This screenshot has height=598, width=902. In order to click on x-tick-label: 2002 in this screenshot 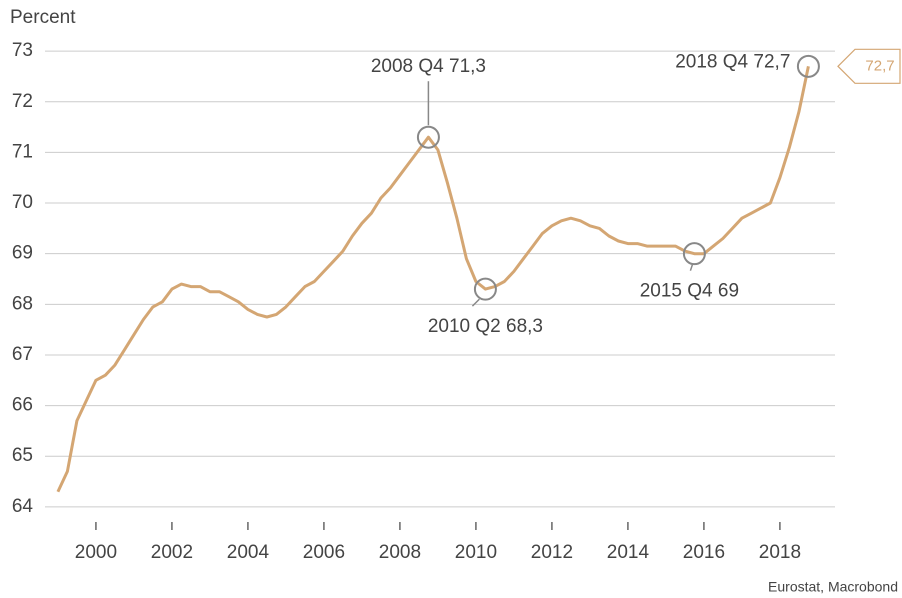, I will do `click(172, 552)`.